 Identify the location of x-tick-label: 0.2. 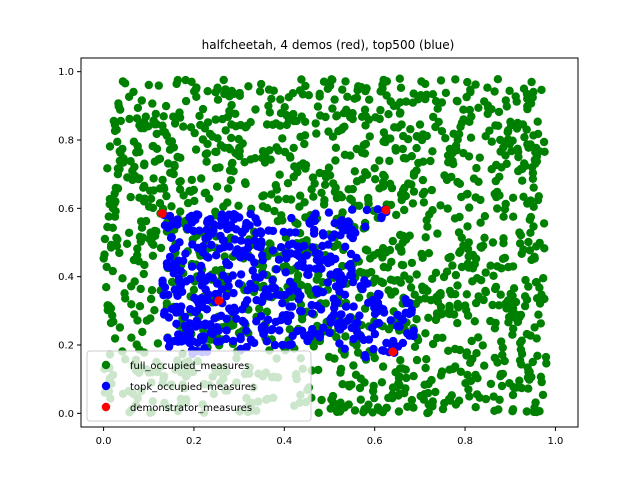
(194, 441).